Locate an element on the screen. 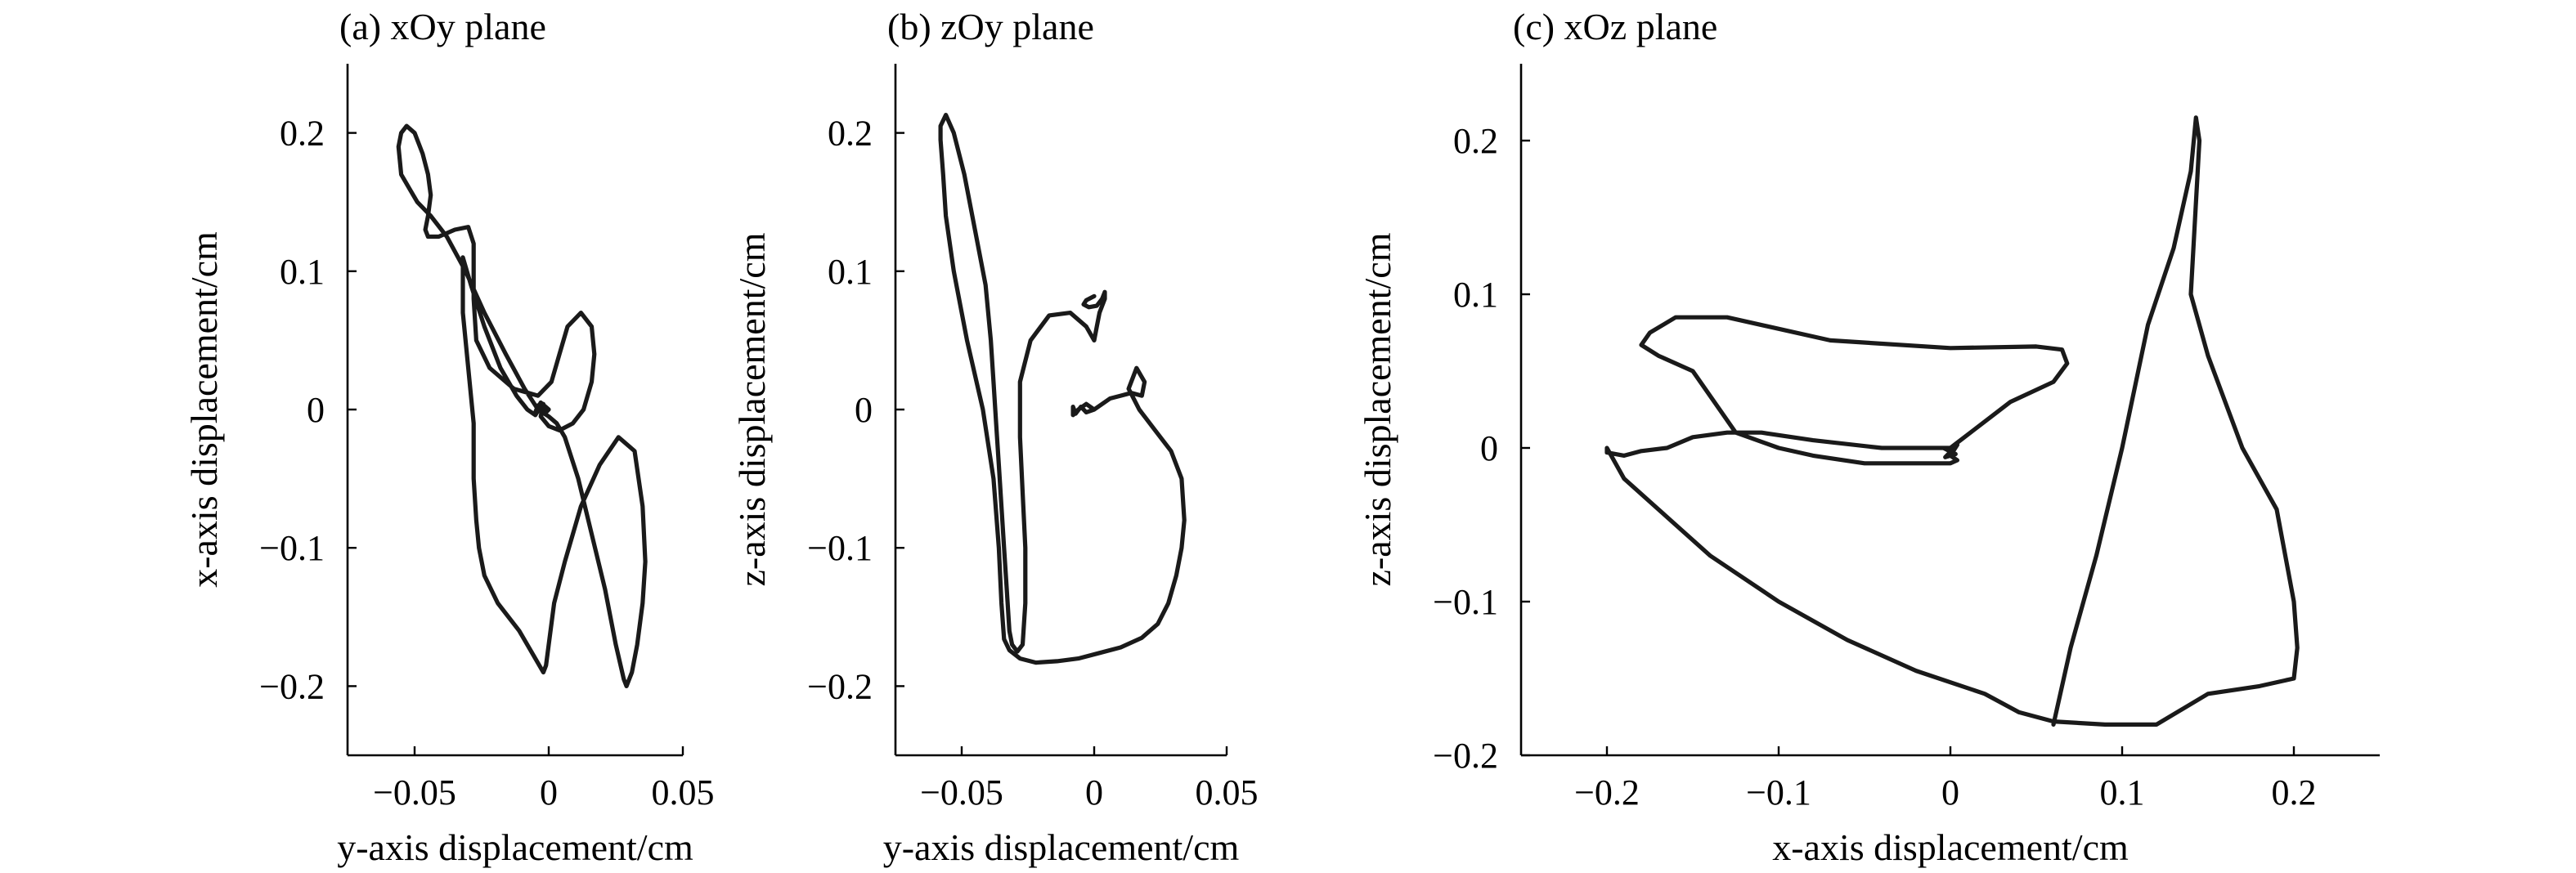 The image size is (2576, 873). chart-c-y-tick-label: 0.2 is located at coordinates (1475, 141).